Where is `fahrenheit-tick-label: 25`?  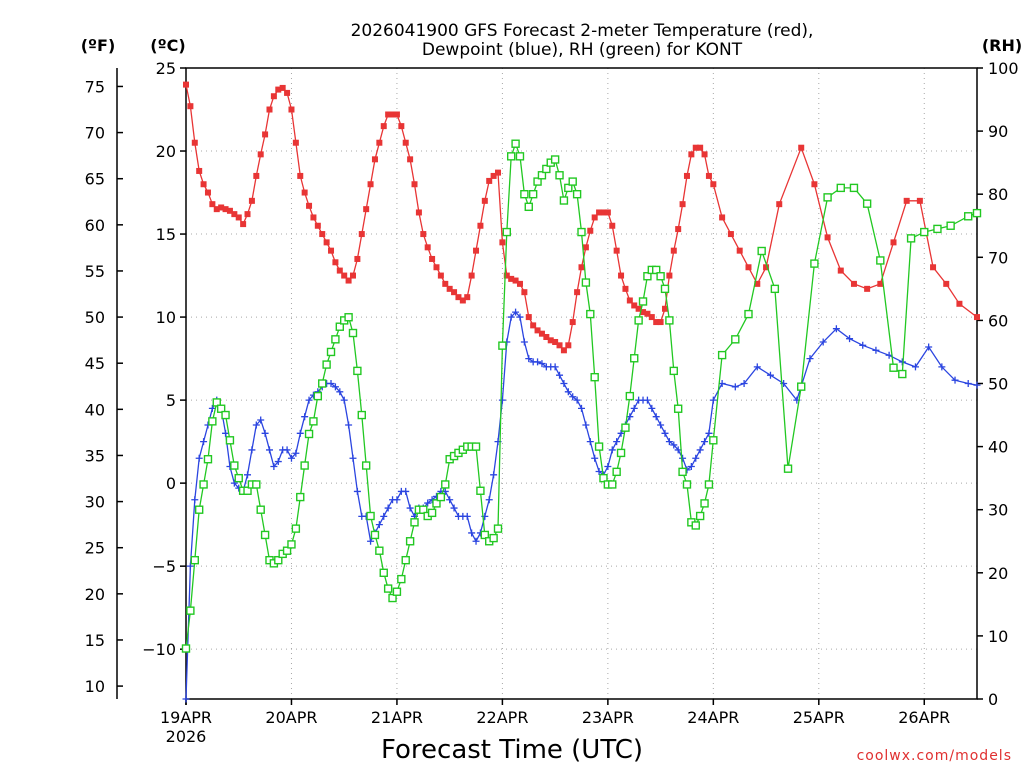
fahrenheit-tick-label: 25 is located at coordinates (95, 548).